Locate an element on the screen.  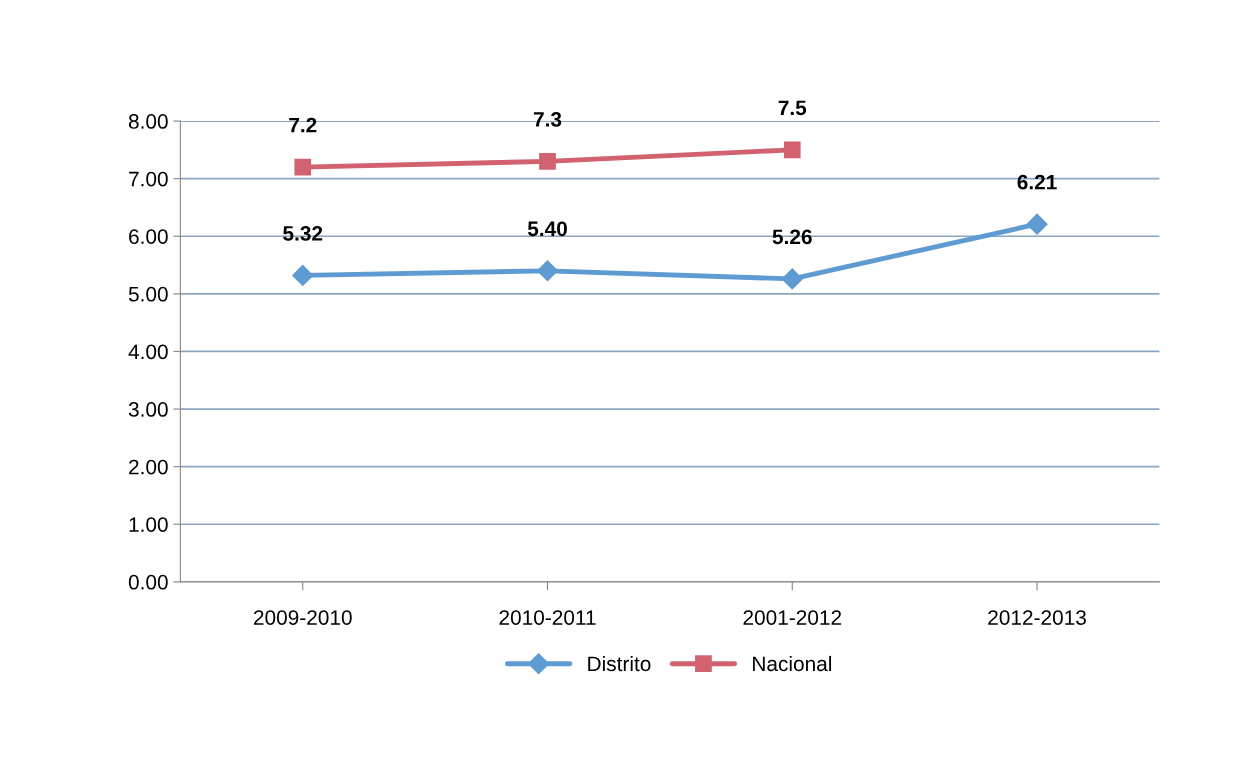
data-label: 6.21 is located at coordinates (1037, 182).